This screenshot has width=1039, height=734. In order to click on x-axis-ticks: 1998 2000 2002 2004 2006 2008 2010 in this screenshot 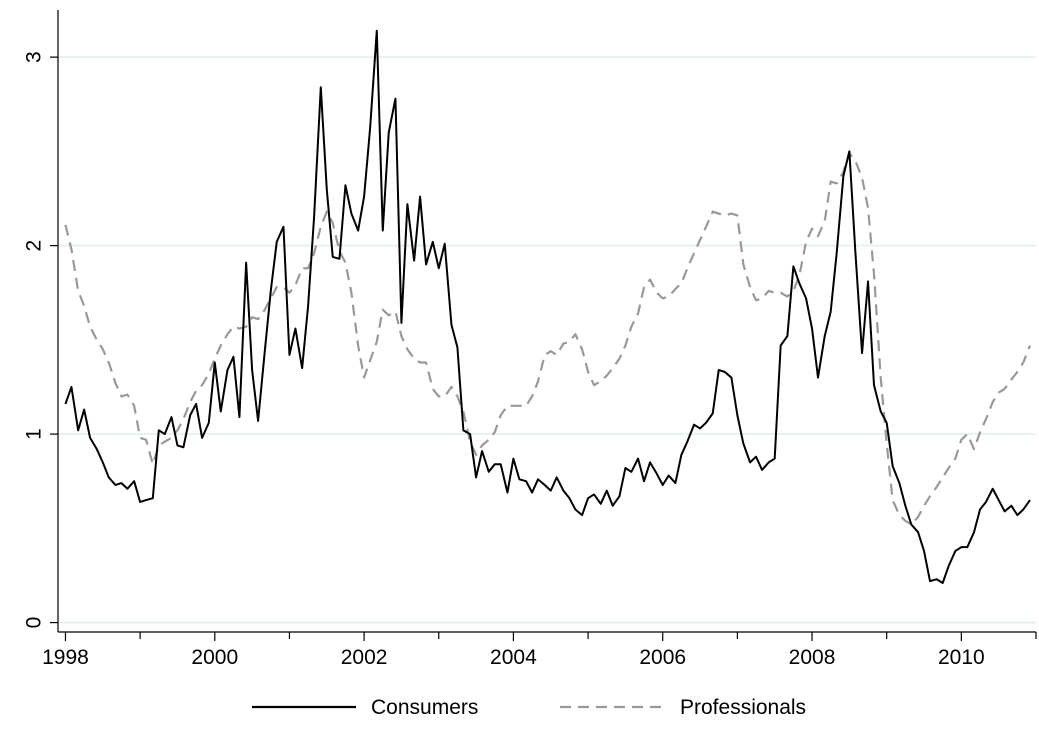, I will do `click(539, 650)`.